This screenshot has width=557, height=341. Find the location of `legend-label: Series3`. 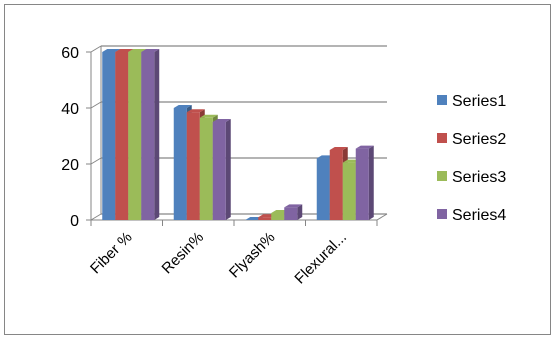

legend-label: Series3 is located at coordinates (479, 177).